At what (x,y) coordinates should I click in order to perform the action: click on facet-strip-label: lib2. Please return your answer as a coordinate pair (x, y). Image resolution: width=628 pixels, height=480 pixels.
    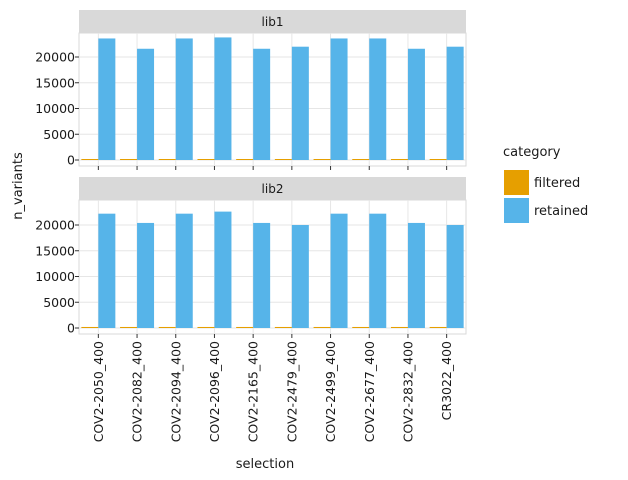
    Looking at the image, I should click on (273, 189).